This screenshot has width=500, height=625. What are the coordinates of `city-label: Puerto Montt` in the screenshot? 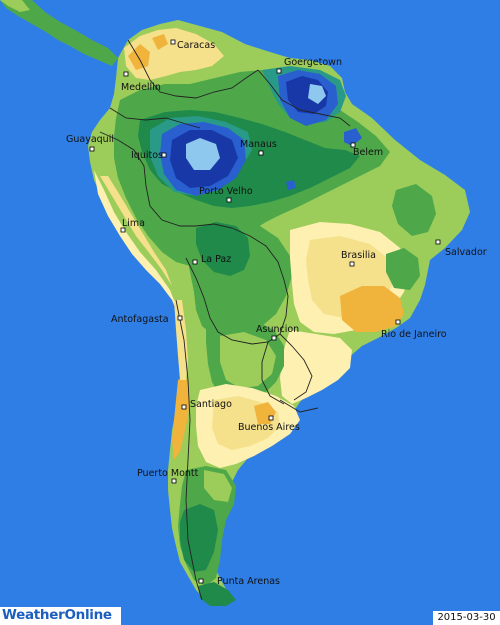 It's located at (168, 473).